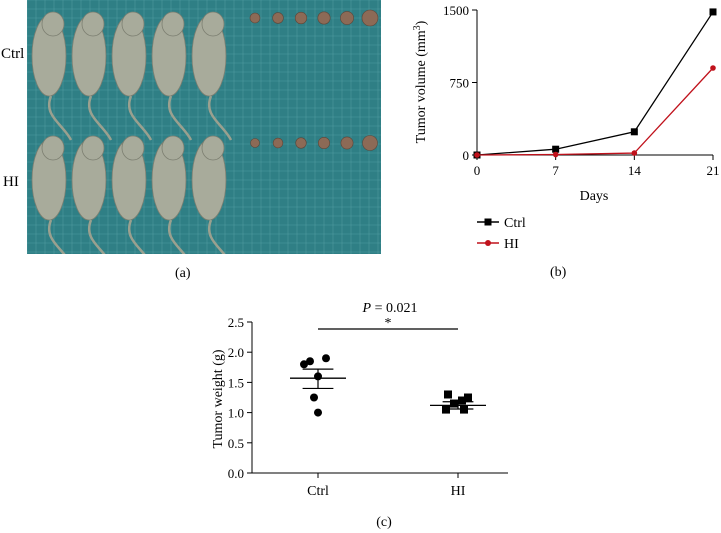 The image size is (721, 533). Describe the element at coordinates (236, 382) in the screenshot. I see `y-tick-label: 1.5` at that location.